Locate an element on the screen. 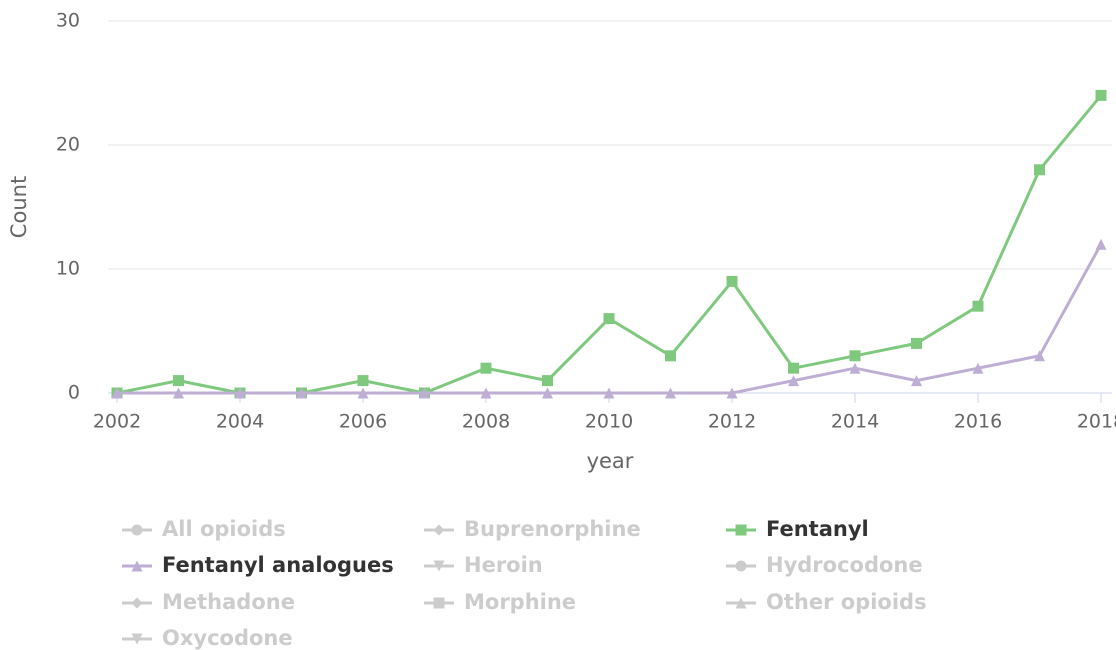 This screenshot has height=650, width=1116. legend-item: Methadone is located at coordinates (208, 602).